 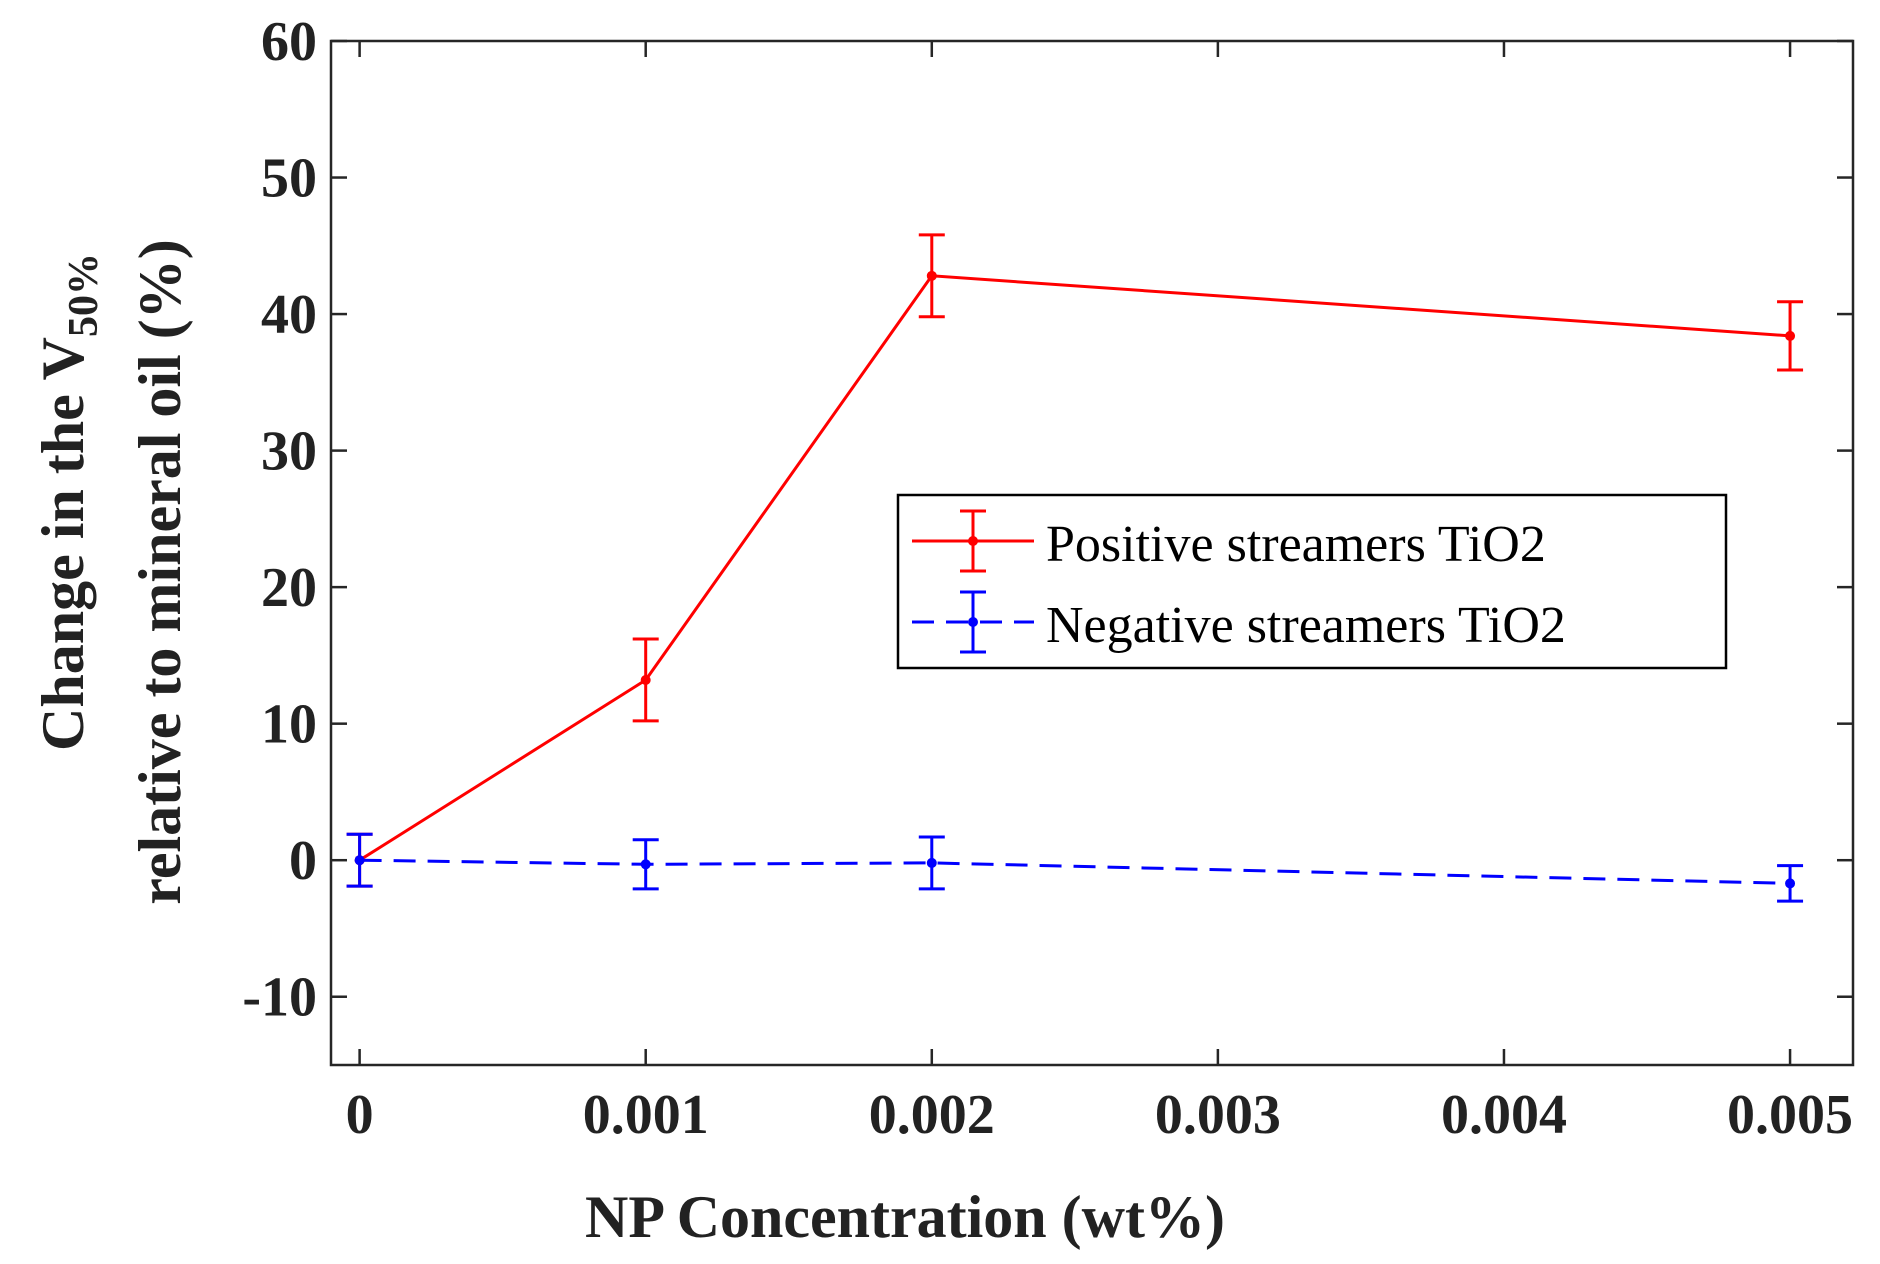 I want to click on y-axis-title-subscript: 50%, so click(x=84, y=295).